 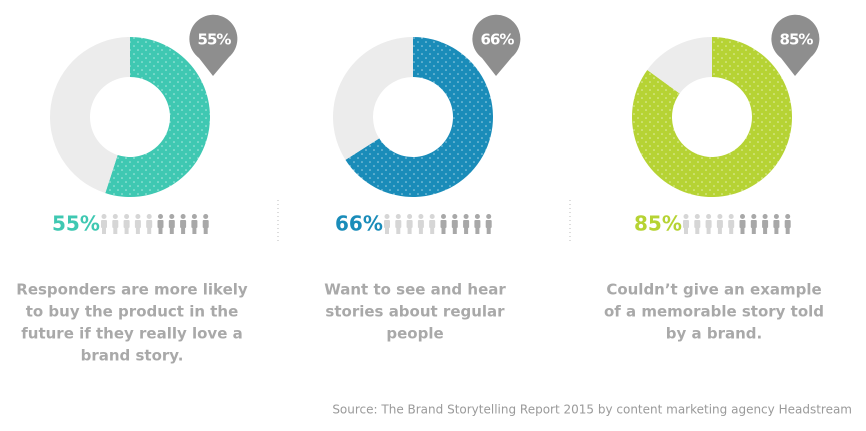 I want to click on callout-label: 55%, so click(x=215, y=40).